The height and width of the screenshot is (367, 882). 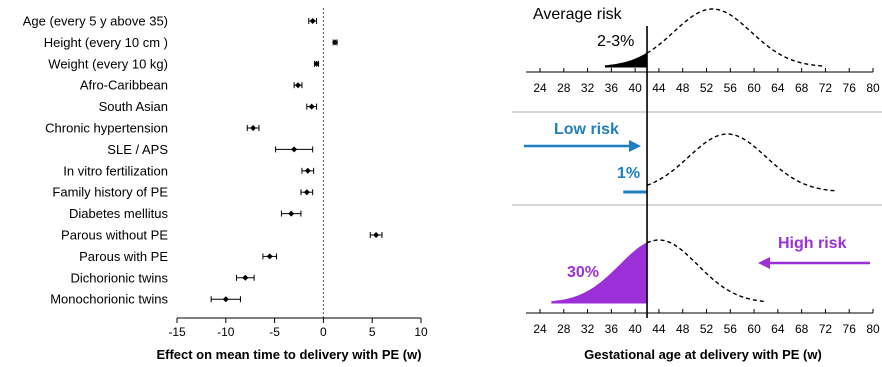 I want to click on forest-row-label: SLE / APS, so click(x=137, y=149).